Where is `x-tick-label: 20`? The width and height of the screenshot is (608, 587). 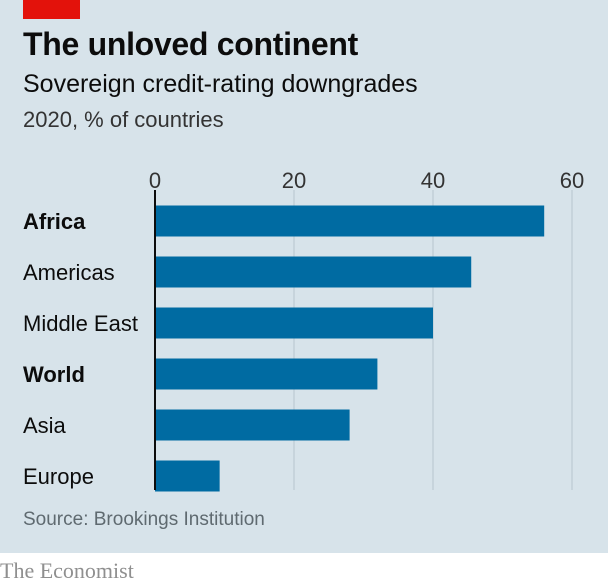 x-tick-label: 20 is located at coordinates (294, 180).